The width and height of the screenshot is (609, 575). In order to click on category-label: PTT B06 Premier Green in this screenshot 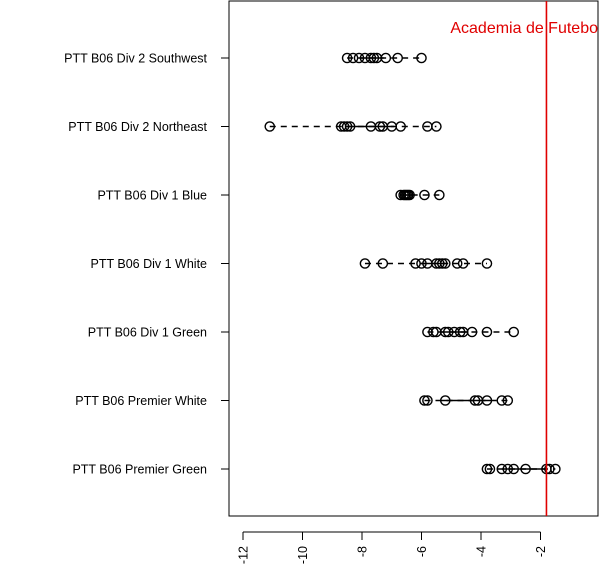, I will do `click(139, 470)`.